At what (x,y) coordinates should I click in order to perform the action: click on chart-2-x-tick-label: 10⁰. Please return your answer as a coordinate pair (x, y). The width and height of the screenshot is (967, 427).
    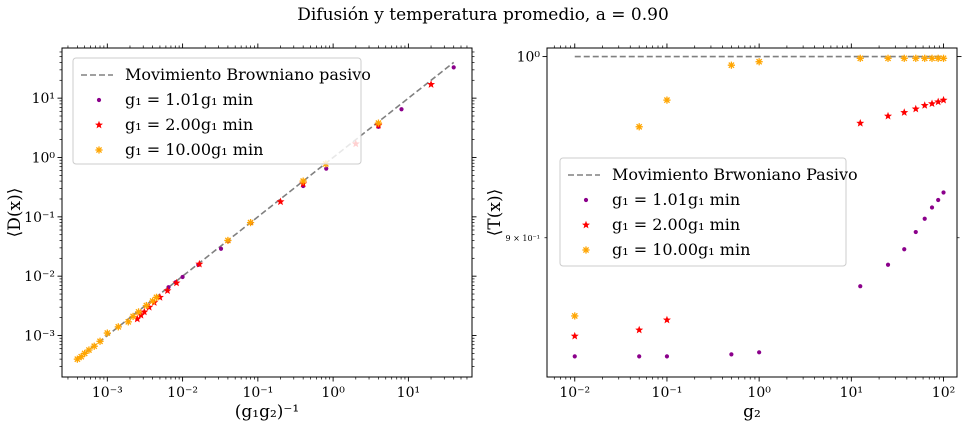
    Looking at the image, I should click on (759, 393).